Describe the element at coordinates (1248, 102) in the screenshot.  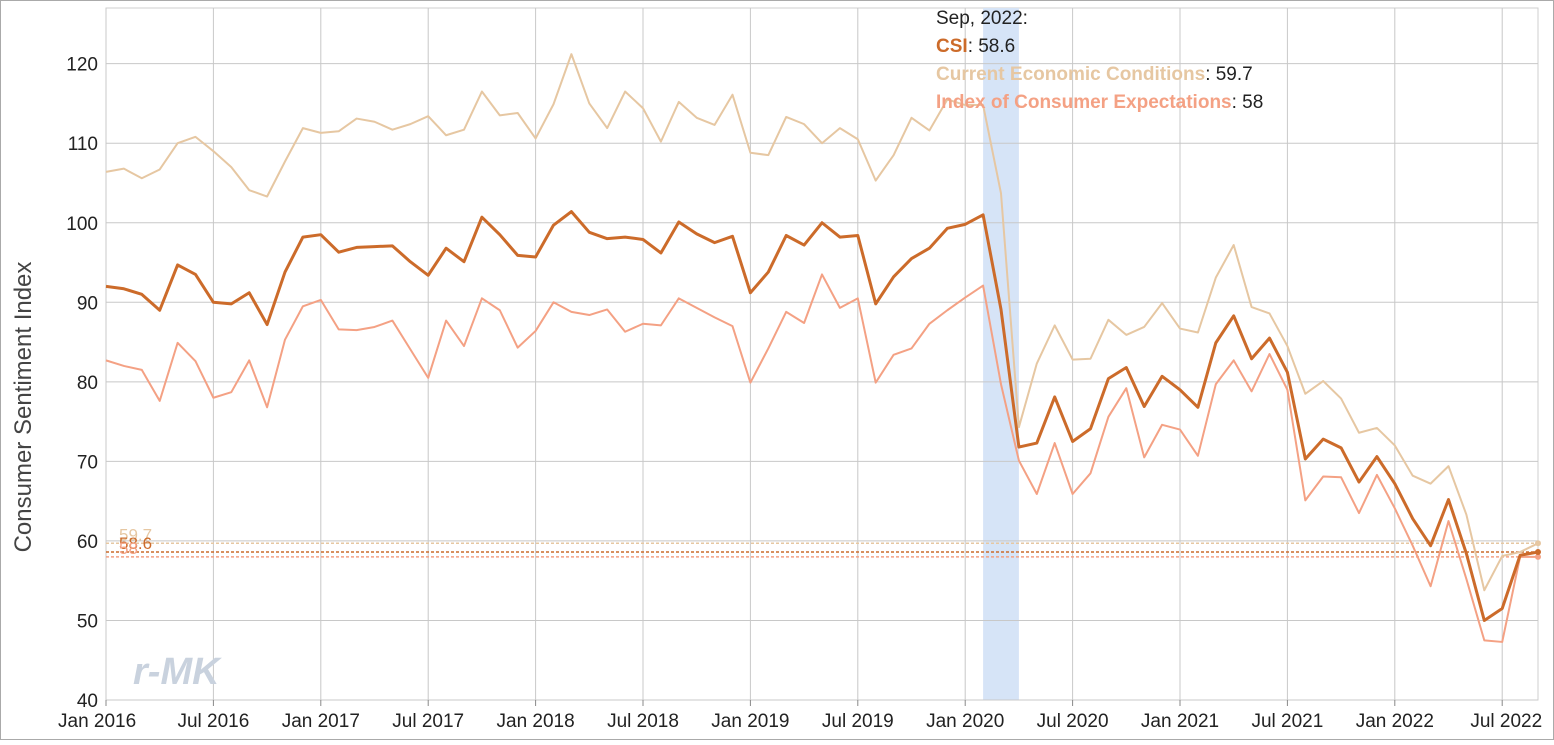
I see `tooltip-series-value: : 58` at that location.